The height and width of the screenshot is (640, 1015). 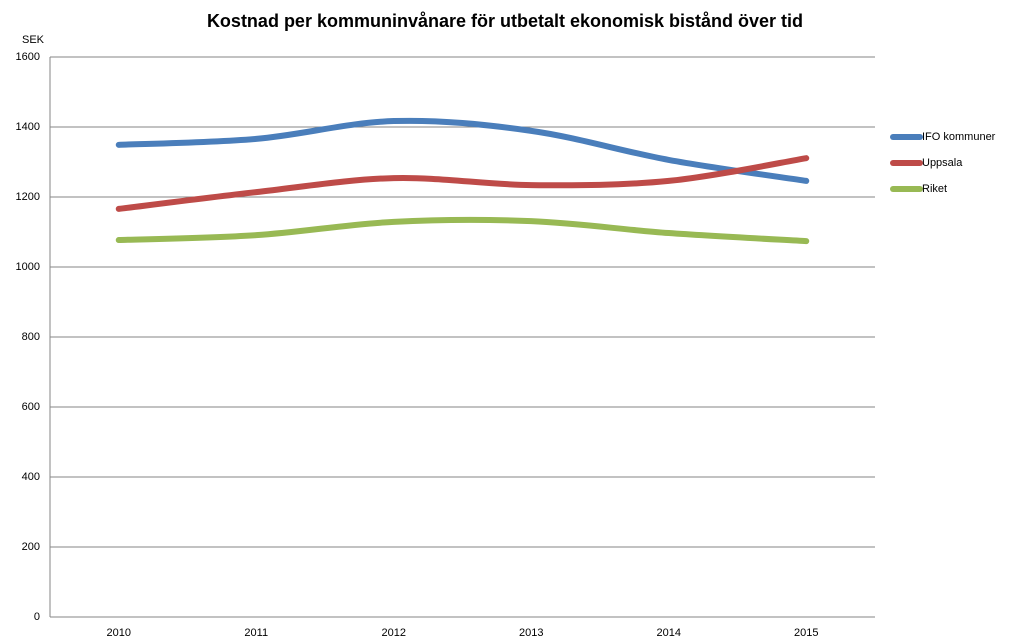 I want to click on y-tick-label: 0, so click(x=37, y=617).